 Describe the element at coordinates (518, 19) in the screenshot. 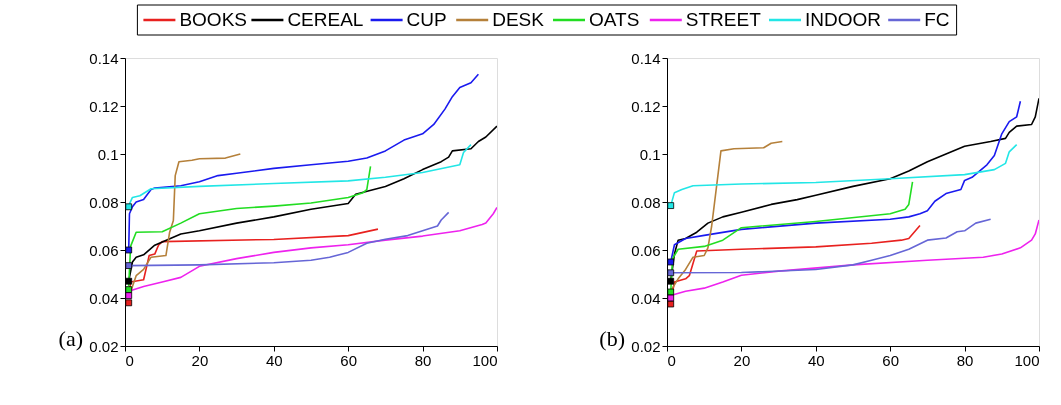

I see `legend-label: DESK` at that location.